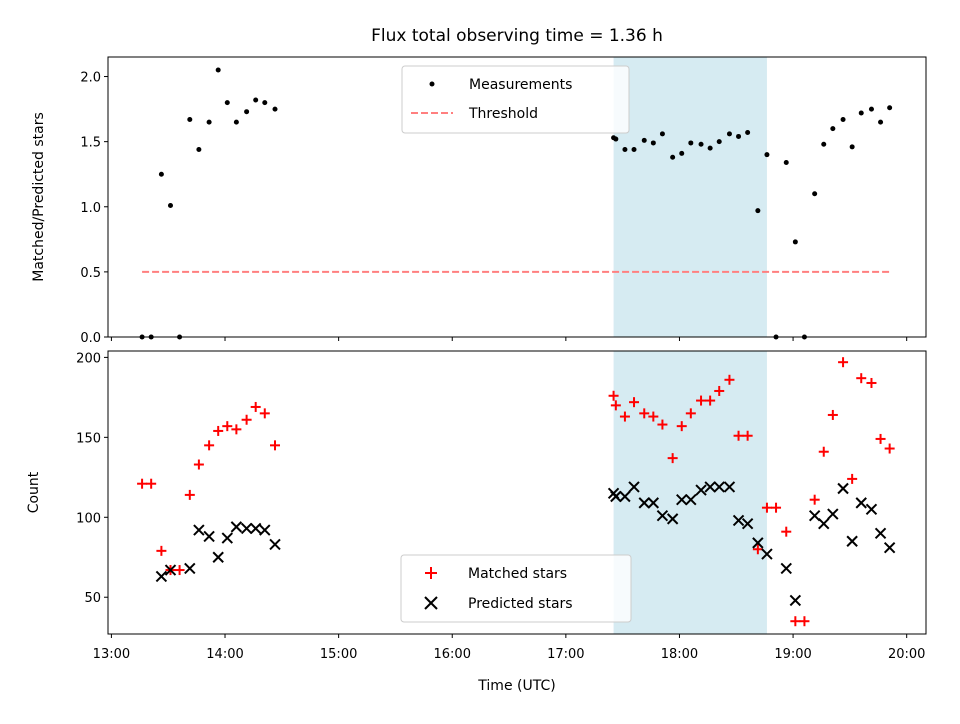 The width and height of the screenshot is (960, 724). Describe the element at coordinates (431, 603) in the screenshot. I see `legend-predicted-marker` at that location.